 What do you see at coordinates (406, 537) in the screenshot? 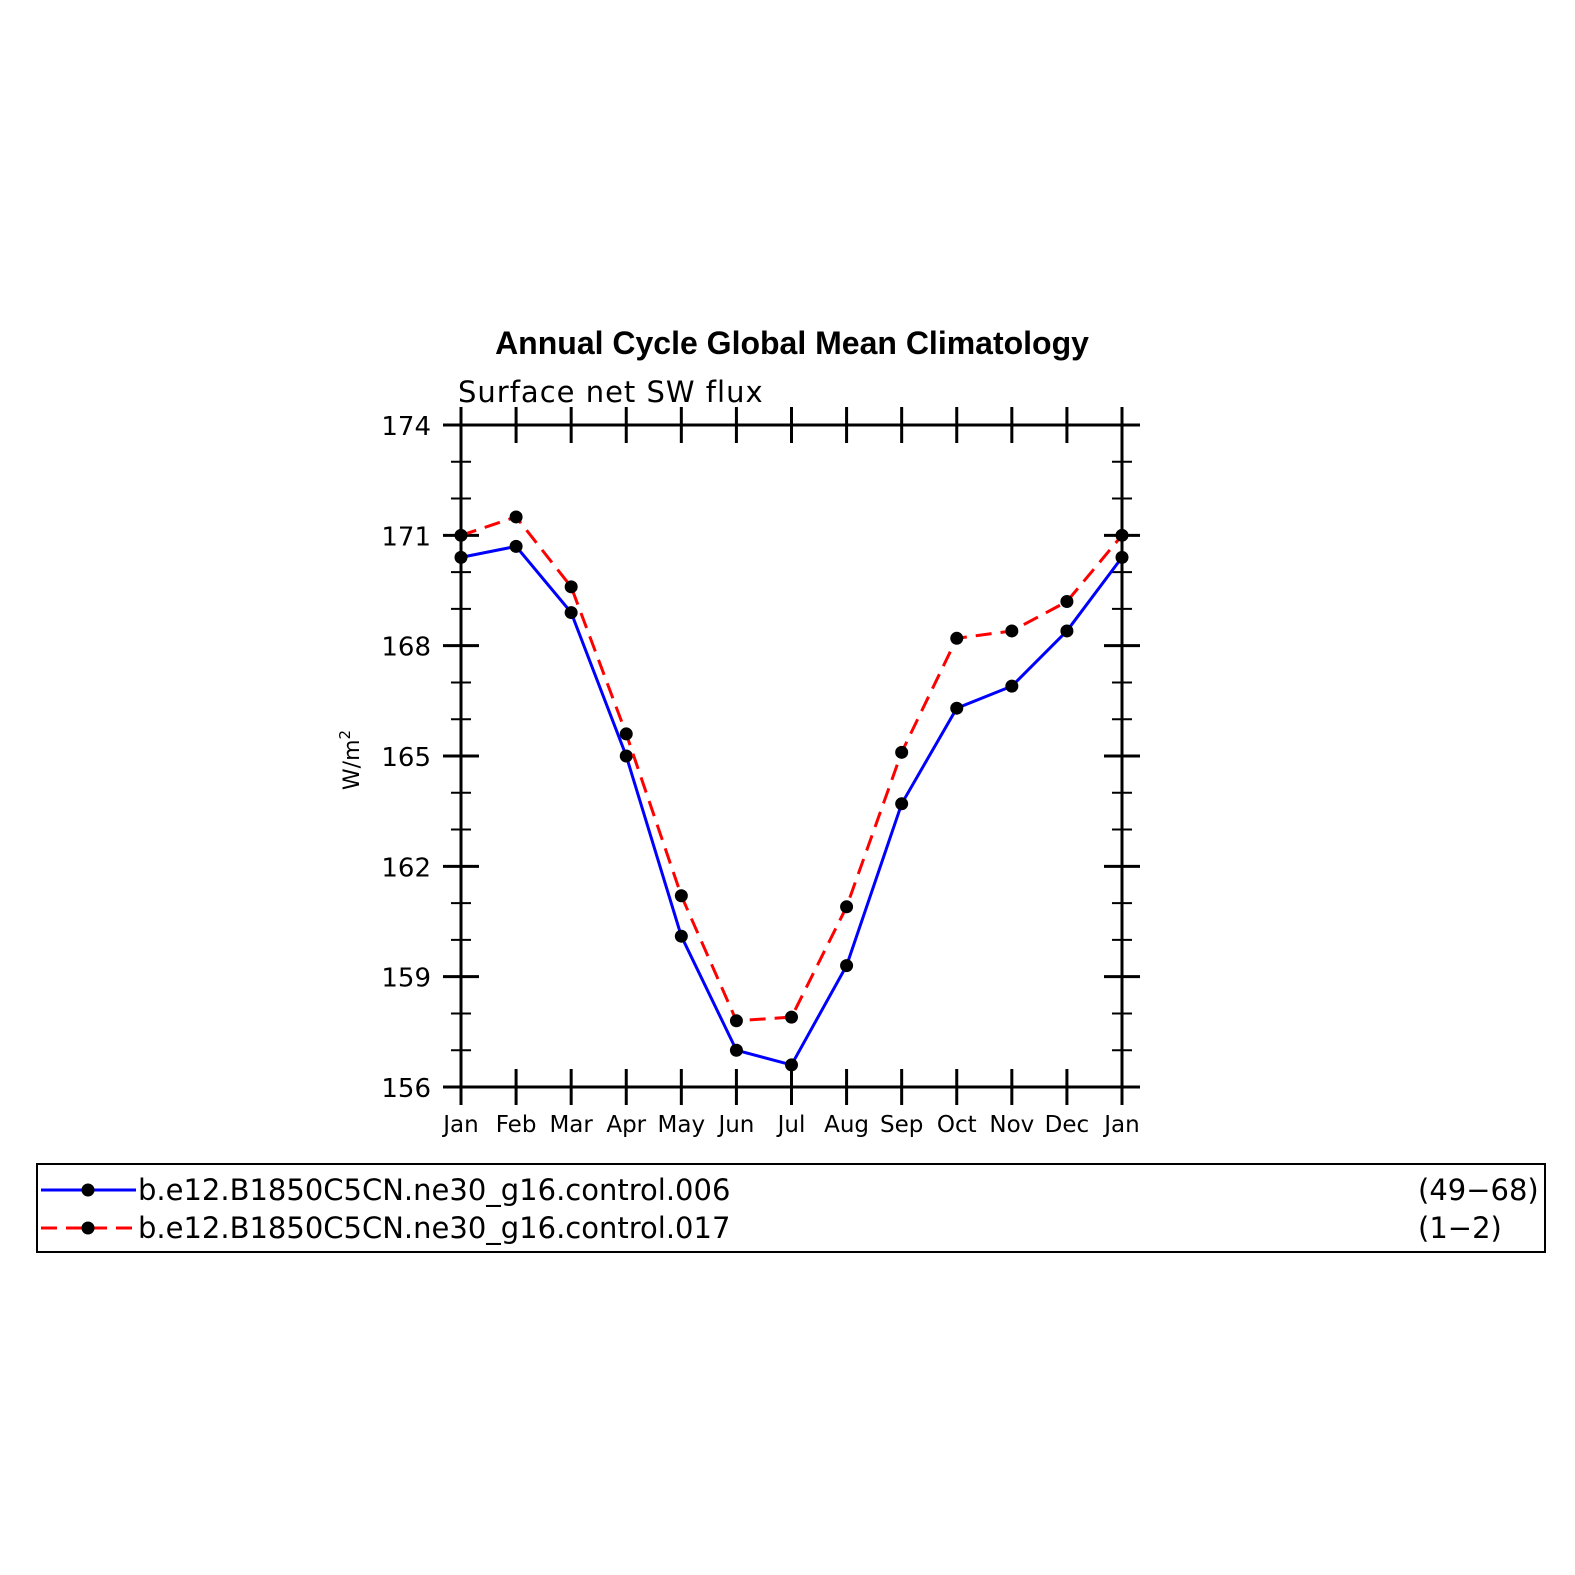
I see `y-tick-label: 171` at bounding box center [406, 537].